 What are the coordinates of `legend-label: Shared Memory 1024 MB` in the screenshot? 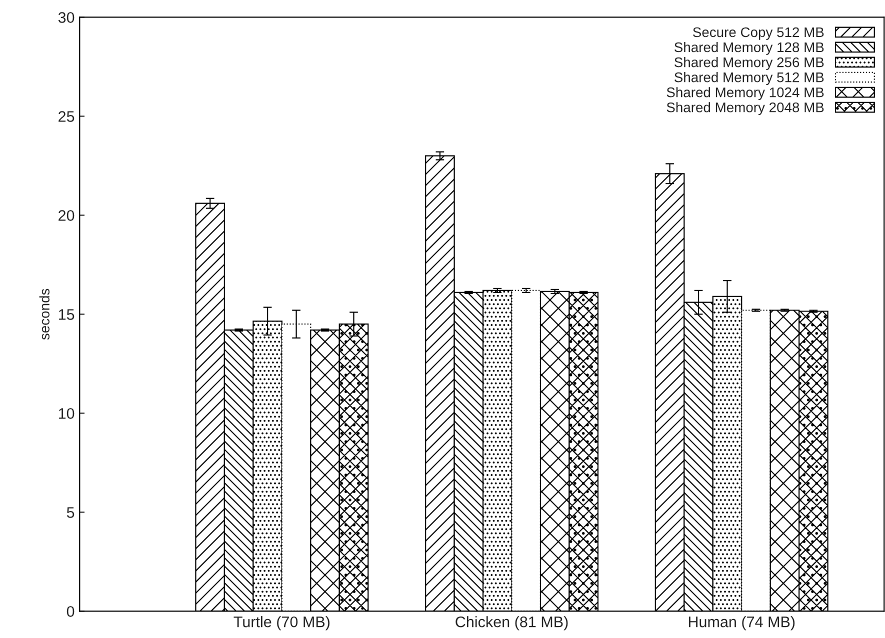 It's located at (745, 93).